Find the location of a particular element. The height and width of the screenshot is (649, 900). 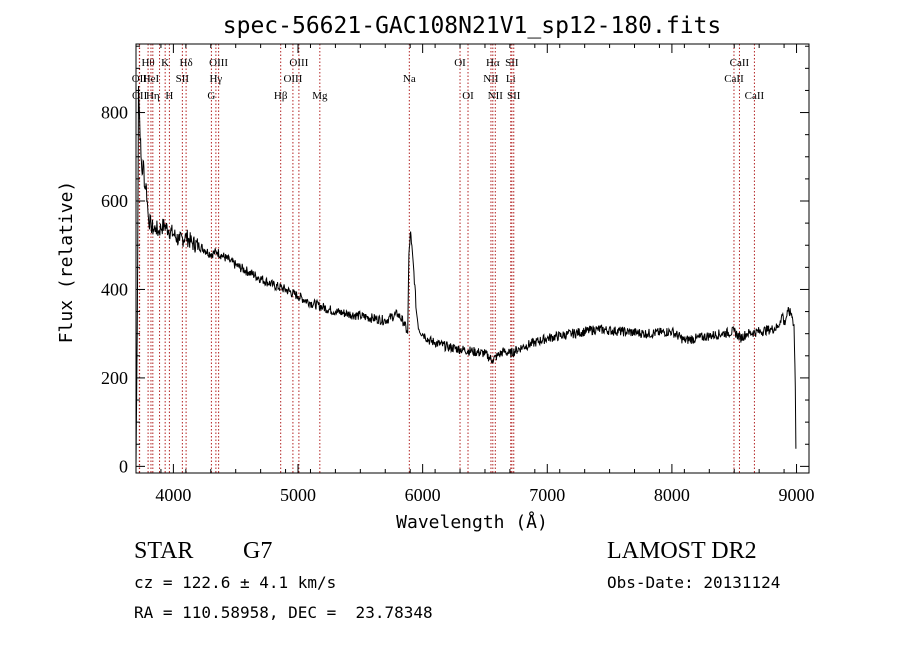

line-label-11: Hγ is located at coordinates (215, 79).